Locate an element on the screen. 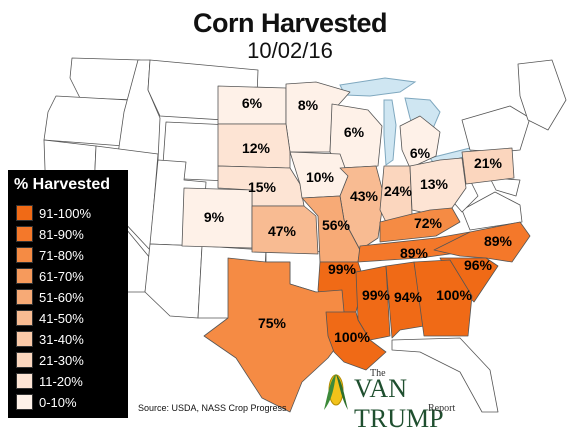 Image resolution: width=580 pixels, height=434 pixels. state-az is located at coordinates (173, 281).